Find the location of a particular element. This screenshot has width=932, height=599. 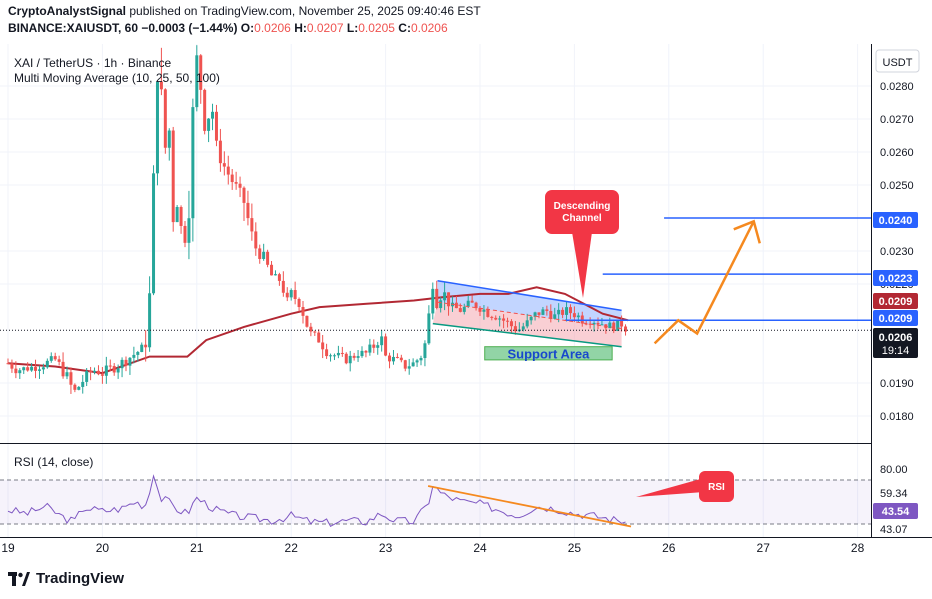

chart-title: XAI / TetherUS · 1h · Binance is located at coordinates (93, 63).